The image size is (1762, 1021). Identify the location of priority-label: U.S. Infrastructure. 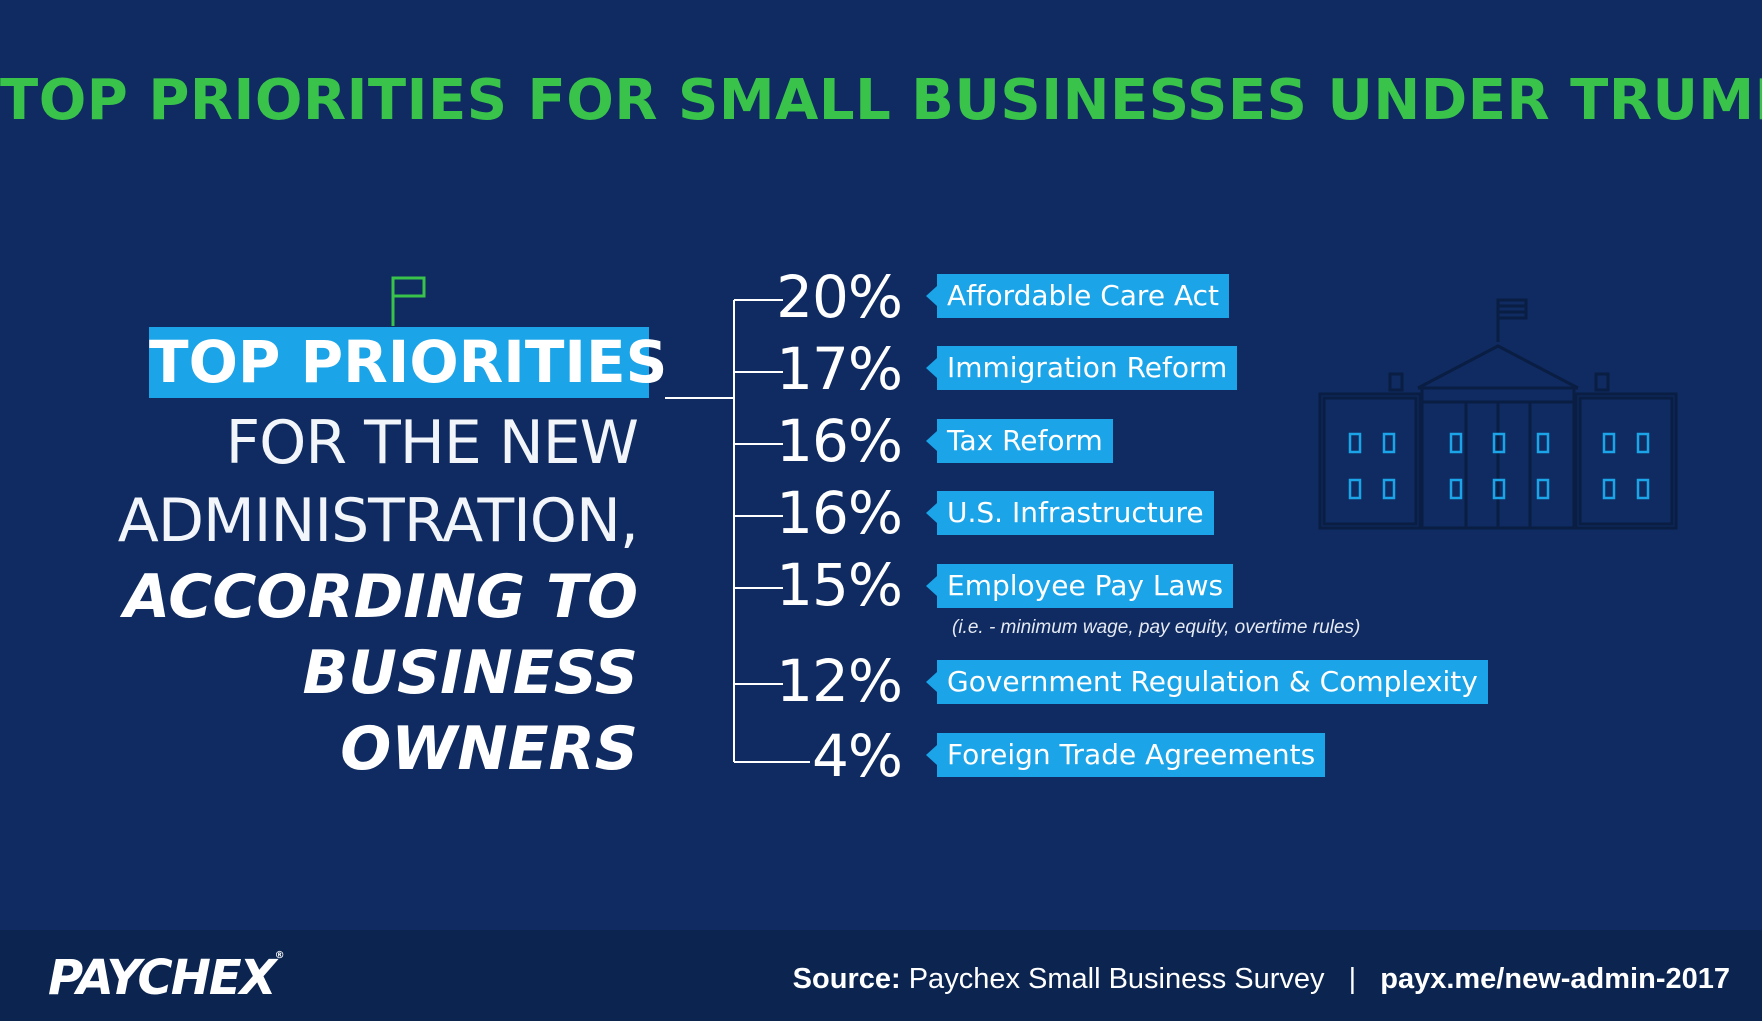
(1070, 513).